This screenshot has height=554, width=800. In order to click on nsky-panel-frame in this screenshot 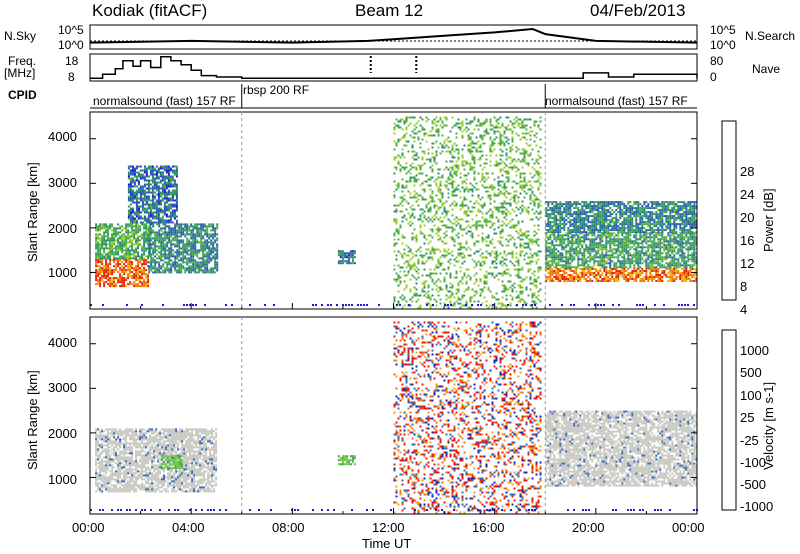, I will do `click(393, 37)`.